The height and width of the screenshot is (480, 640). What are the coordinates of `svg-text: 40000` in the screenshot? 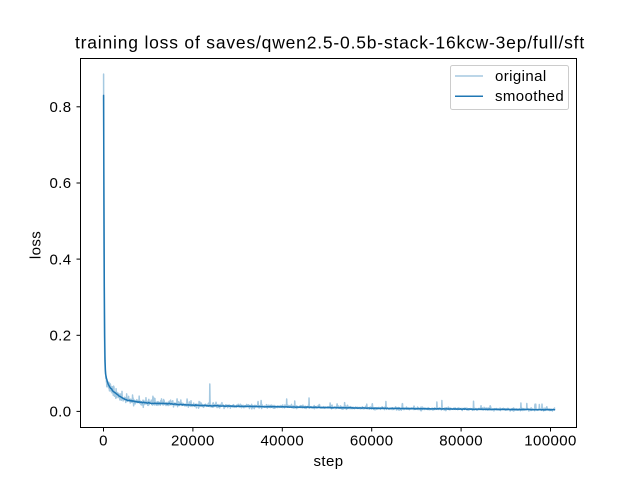 It's located at (282, 441).